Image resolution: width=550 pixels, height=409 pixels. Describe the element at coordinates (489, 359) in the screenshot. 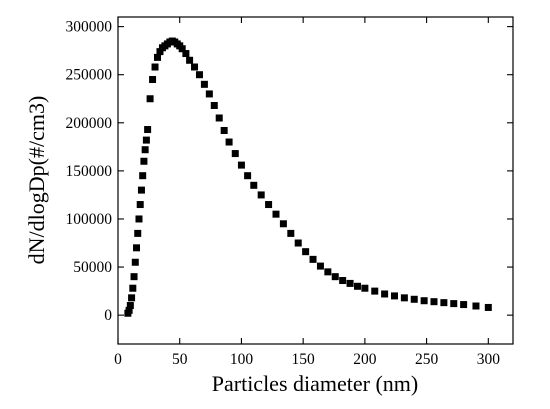

I see `x-tick-label: 300` at that location.